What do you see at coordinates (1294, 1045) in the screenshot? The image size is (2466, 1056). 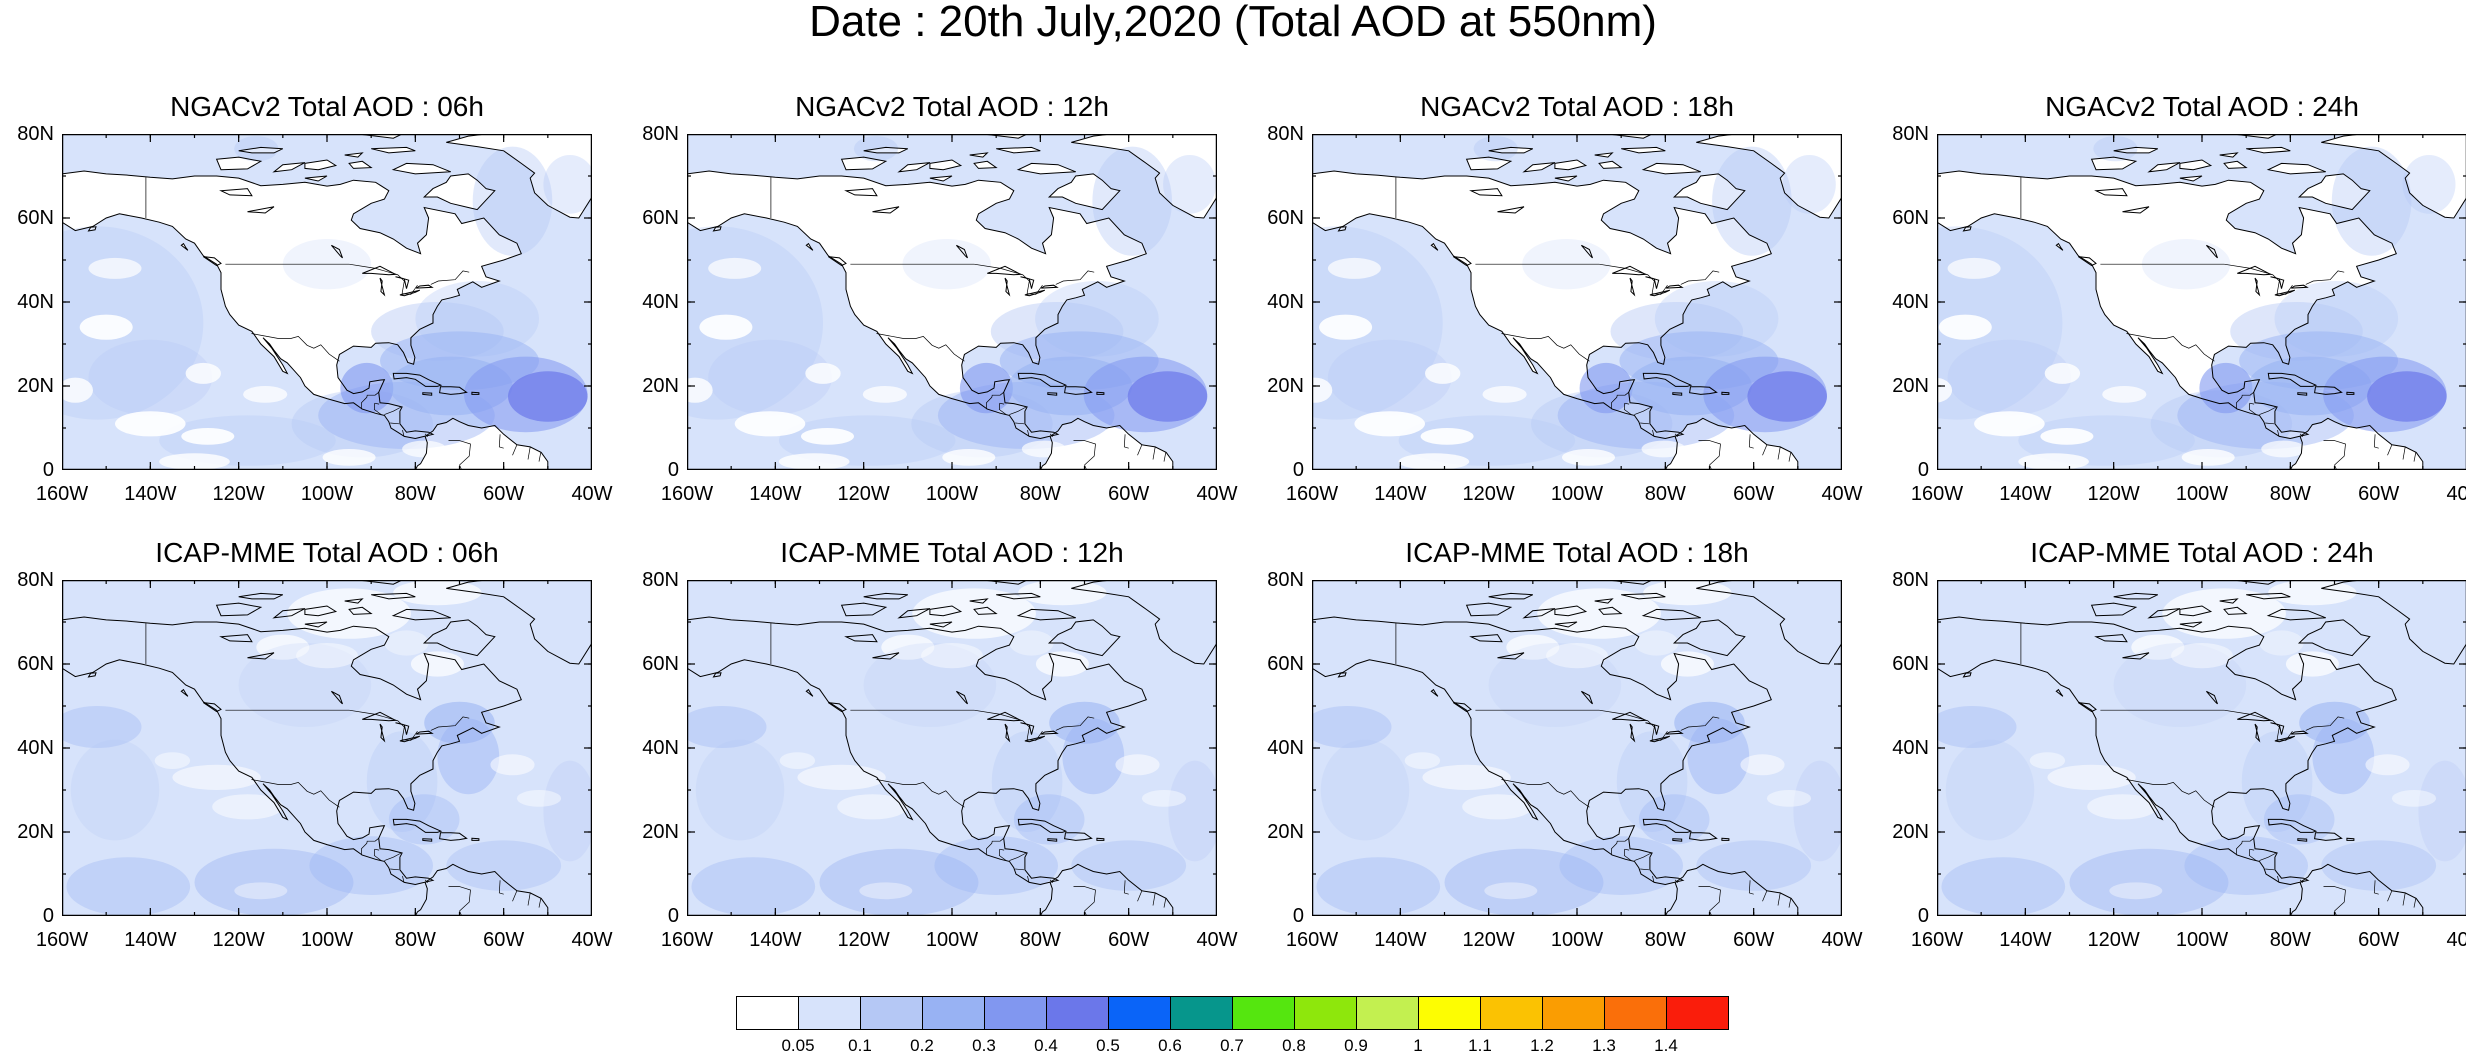 I see `colorbar-label: 0.8` at bounding box center [1294, 1045].